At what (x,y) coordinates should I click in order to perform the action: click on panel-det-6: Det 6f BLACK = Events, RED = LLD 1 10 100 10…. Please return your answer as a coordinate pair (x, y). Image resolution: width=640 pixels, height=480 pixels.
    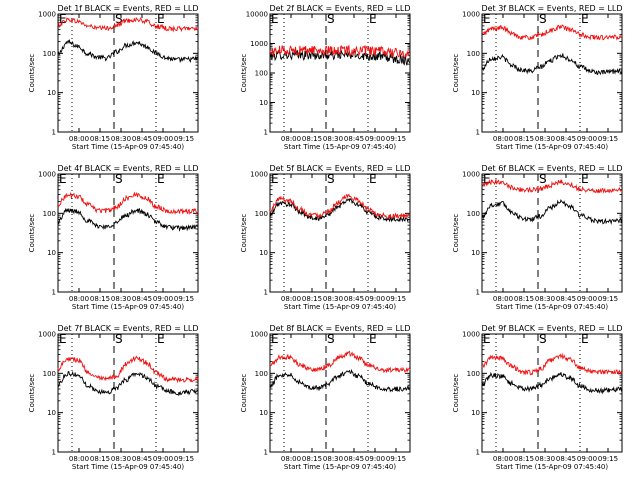
    Looking at the image, I should click on (537, 237).